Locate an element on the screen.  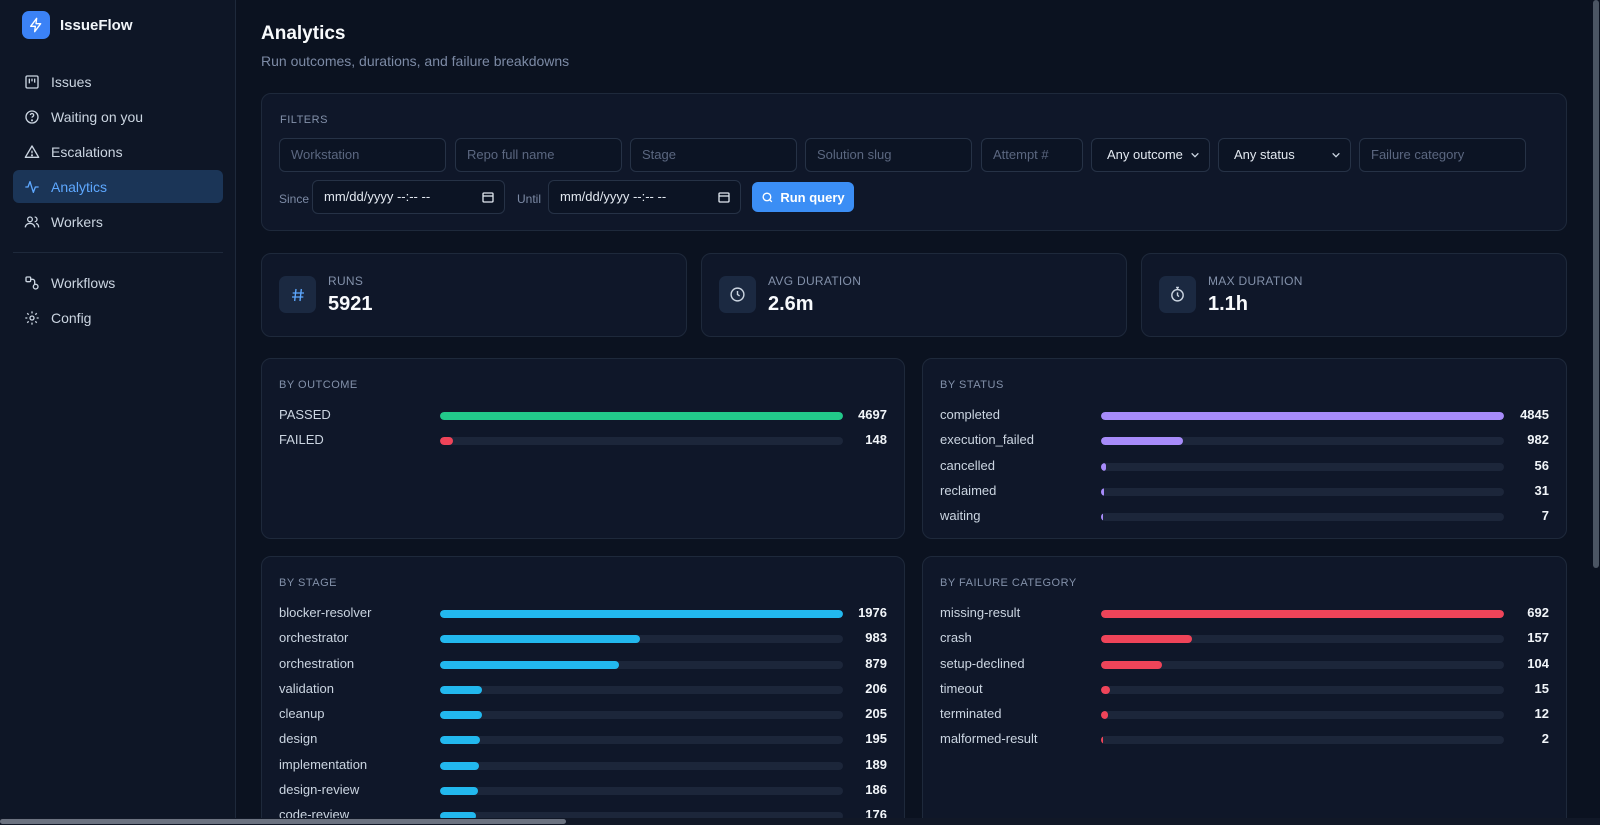
panel-title: BY STATUS is located at coordinates (972, 385).